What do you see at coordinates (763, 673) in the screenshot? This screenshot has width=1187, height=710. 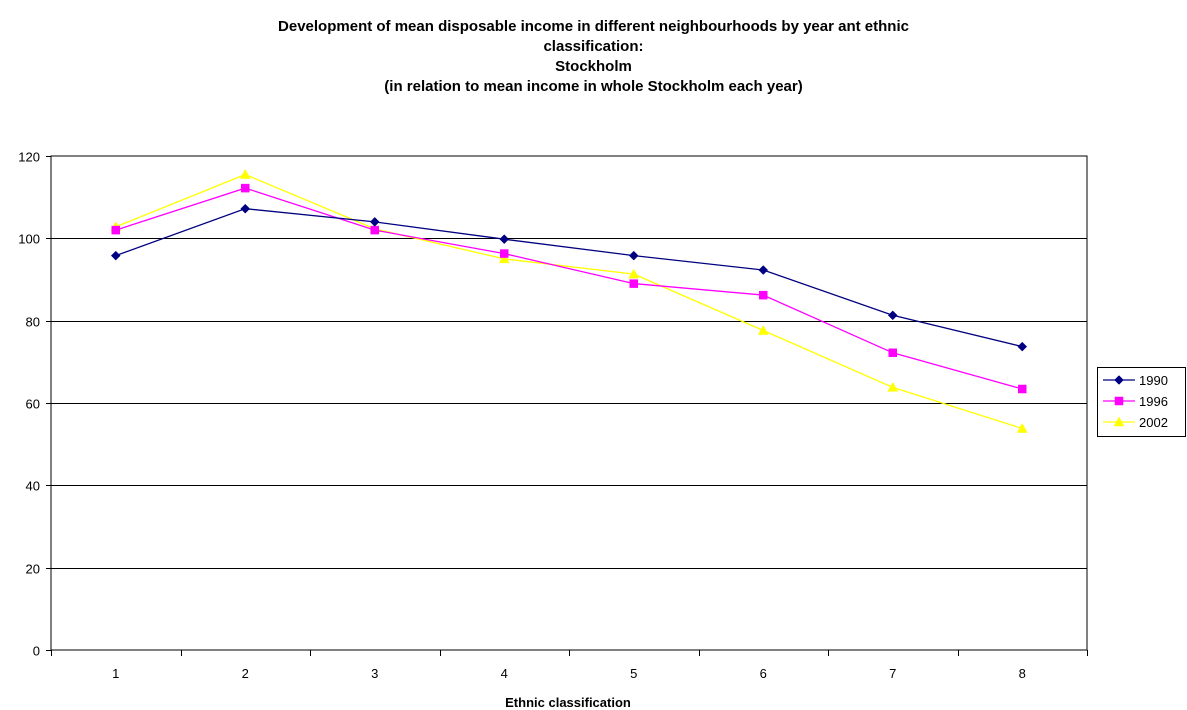 I see `x-tick-label: 6` at bounding box center [763, 673].